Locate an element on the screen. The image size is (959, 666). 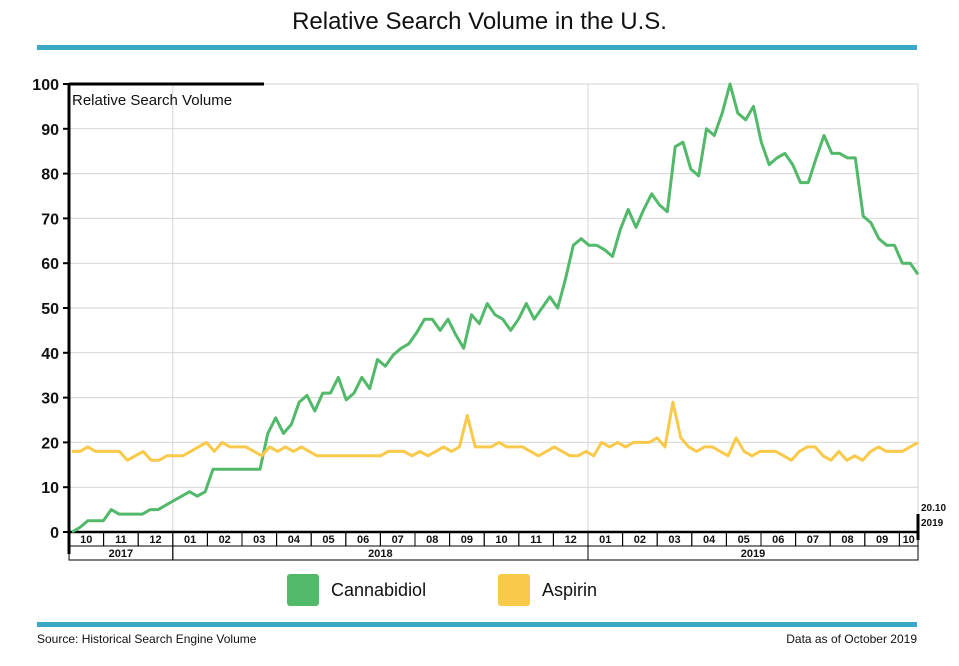
y-tick-label: 70 is located at coordinates (50, 219).